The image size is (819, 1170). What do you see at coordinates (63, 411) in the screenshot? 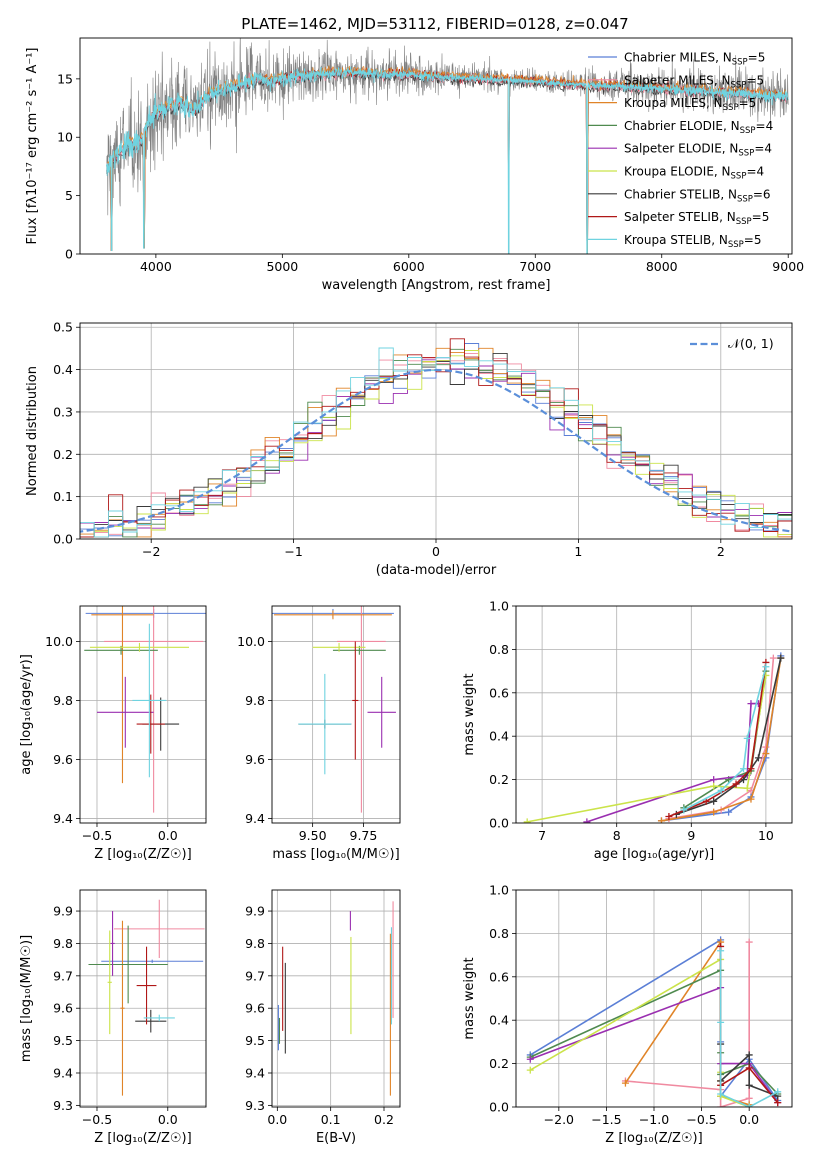
I see `y-tick-label: 0.3` at bounding box center [63, 411].